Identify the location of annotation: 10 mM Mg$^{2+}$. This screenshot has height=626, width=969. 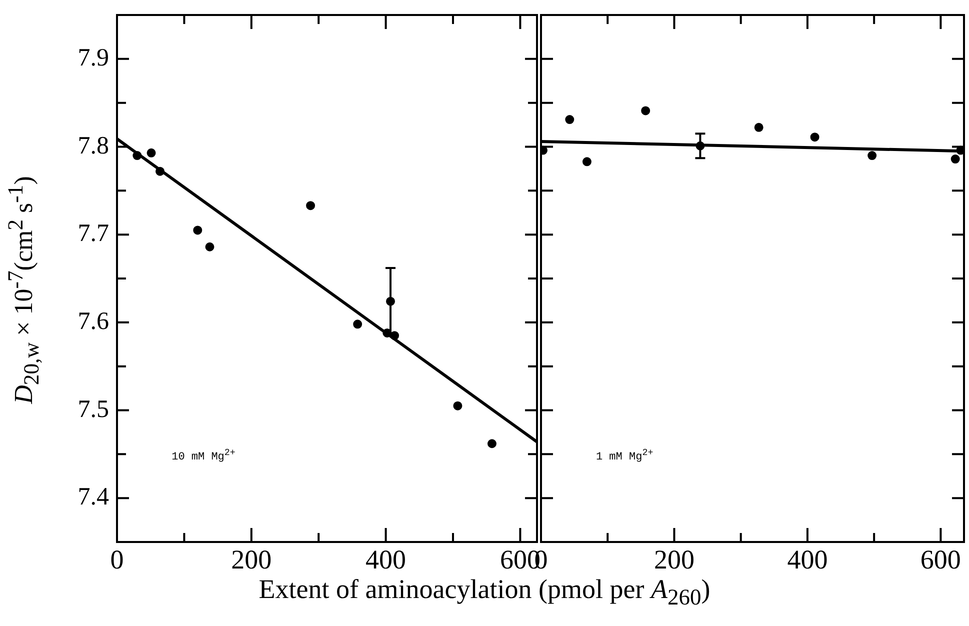
(204, 455).